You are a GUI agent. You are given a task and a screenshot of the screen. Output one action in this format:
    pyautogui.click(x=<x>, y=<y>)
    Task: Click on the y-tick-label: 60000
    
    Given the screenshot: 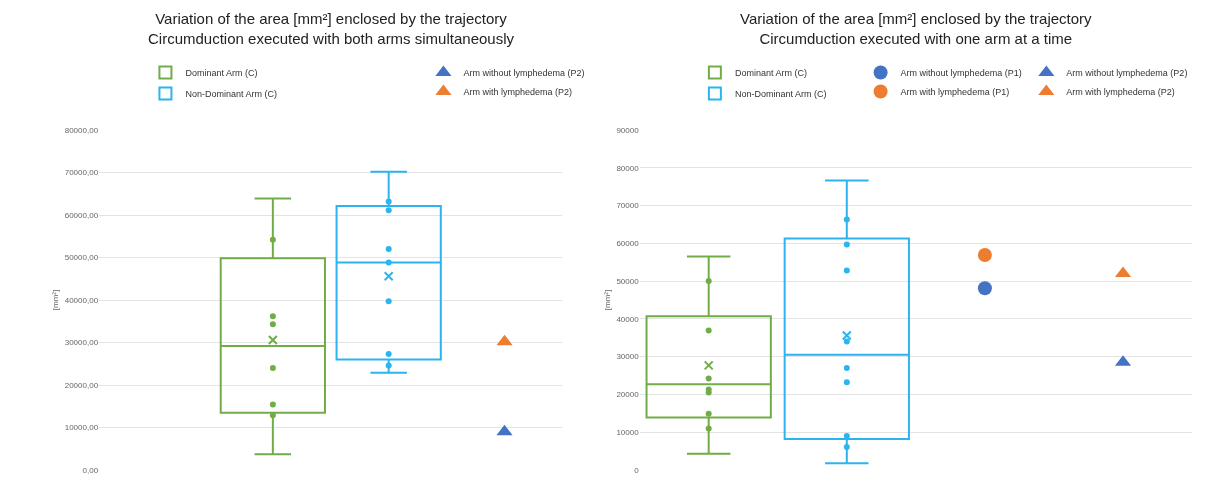 What is the action you would take?
    pyautogui.click(x=628, y=244)
    